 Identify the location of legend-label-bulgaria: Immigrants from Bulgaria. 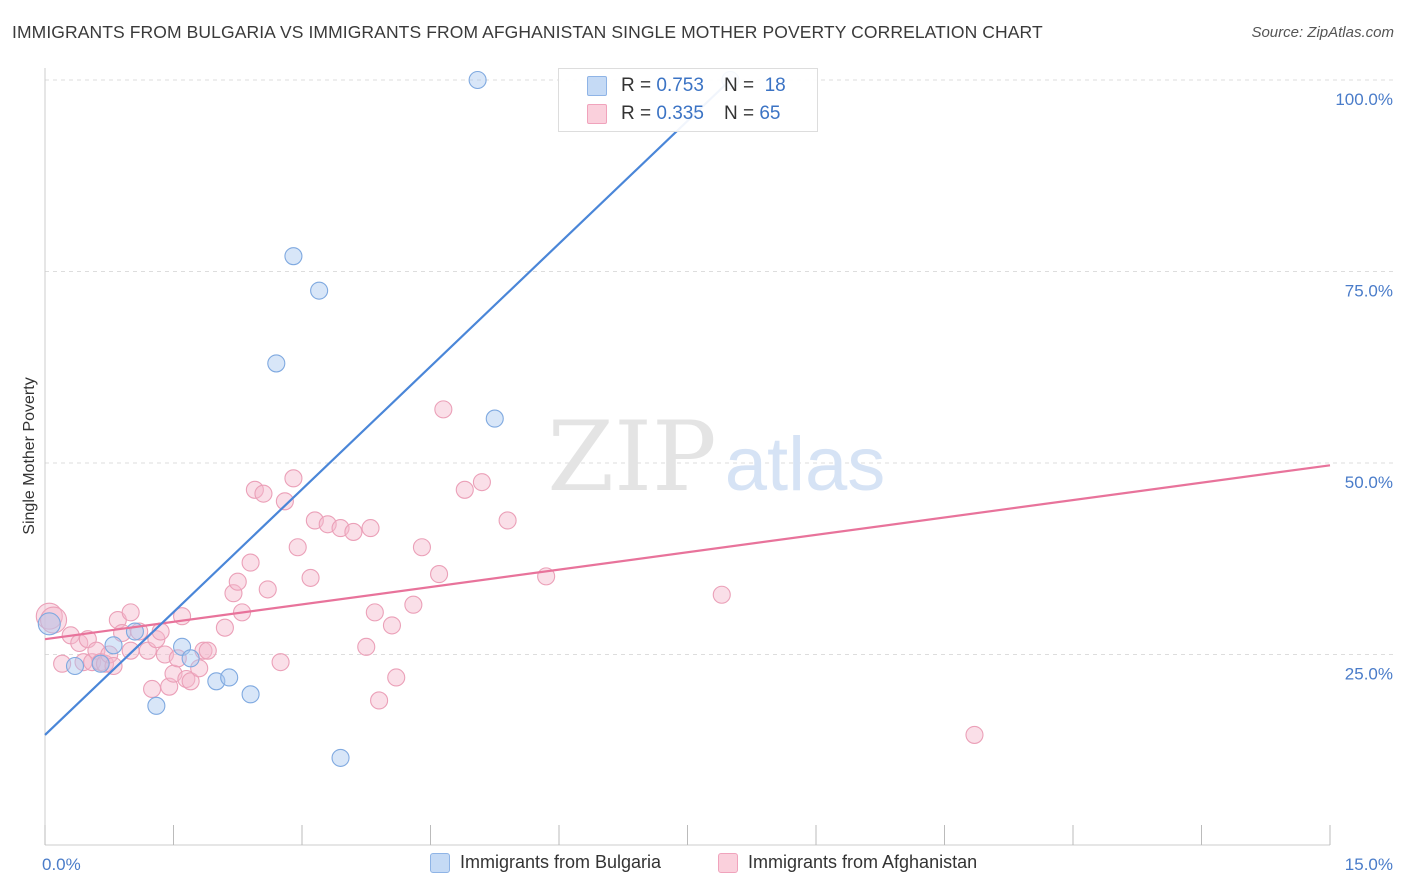
(561, 862).